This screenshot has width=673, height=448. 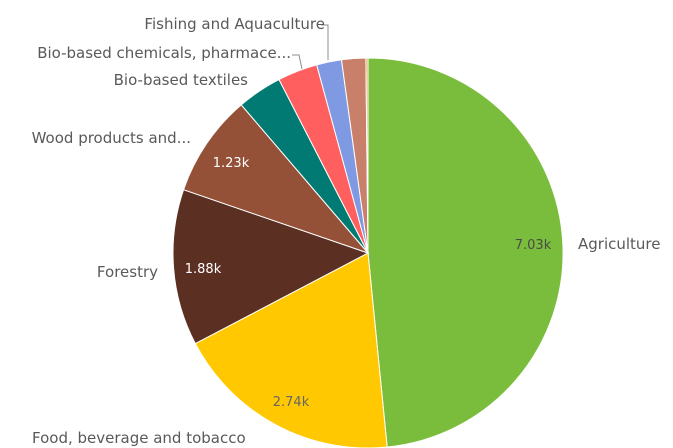 I want to click on slice-label-7: Fishing and Aquaculture, so click(x=234, y=24).